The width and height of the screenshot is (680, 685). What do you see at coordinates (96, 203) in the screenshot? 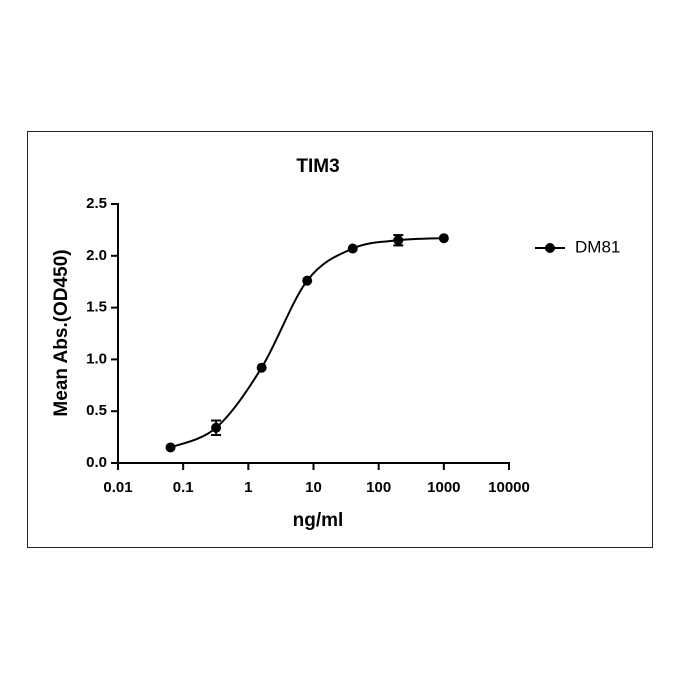
I see `y-tick-label: 2.5` at bounding box center [96, 203].